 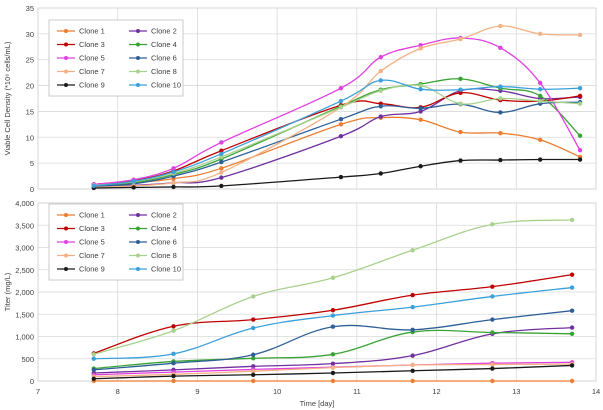 What do you see at coordinates (32, 381) in the screenshot?
I see `titer-ytick-label: 0` at bounding box center [32, 381].